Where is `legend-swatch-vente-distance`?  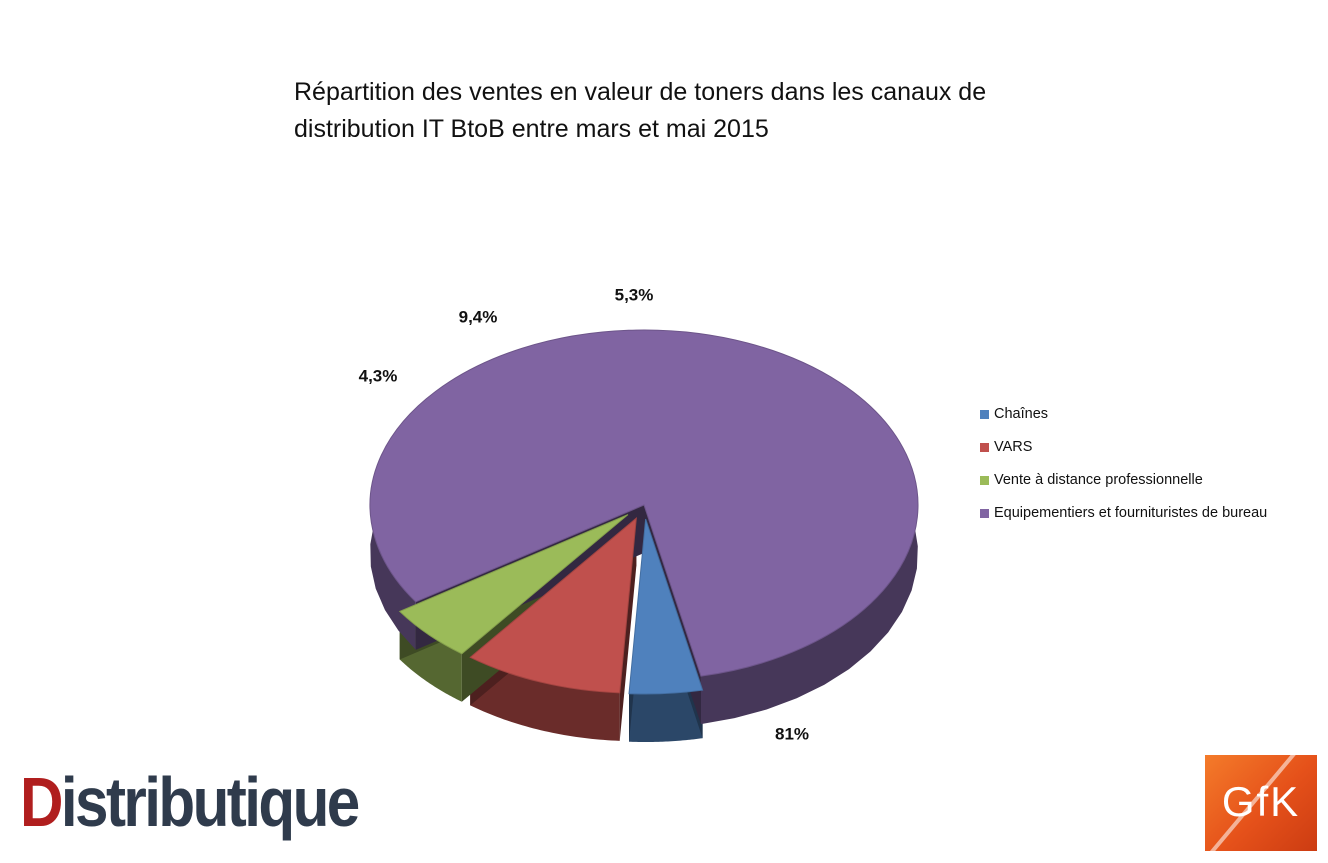
legend-swatch-vente-distance is located at coordinates (984, 480).